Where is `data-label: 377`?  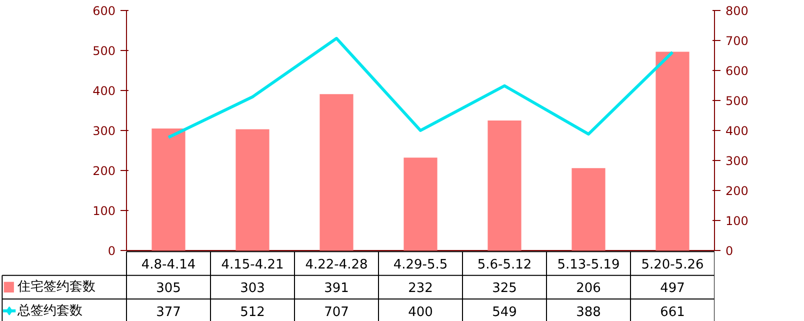
data-label: 377 is located at coordinates (168, 312).